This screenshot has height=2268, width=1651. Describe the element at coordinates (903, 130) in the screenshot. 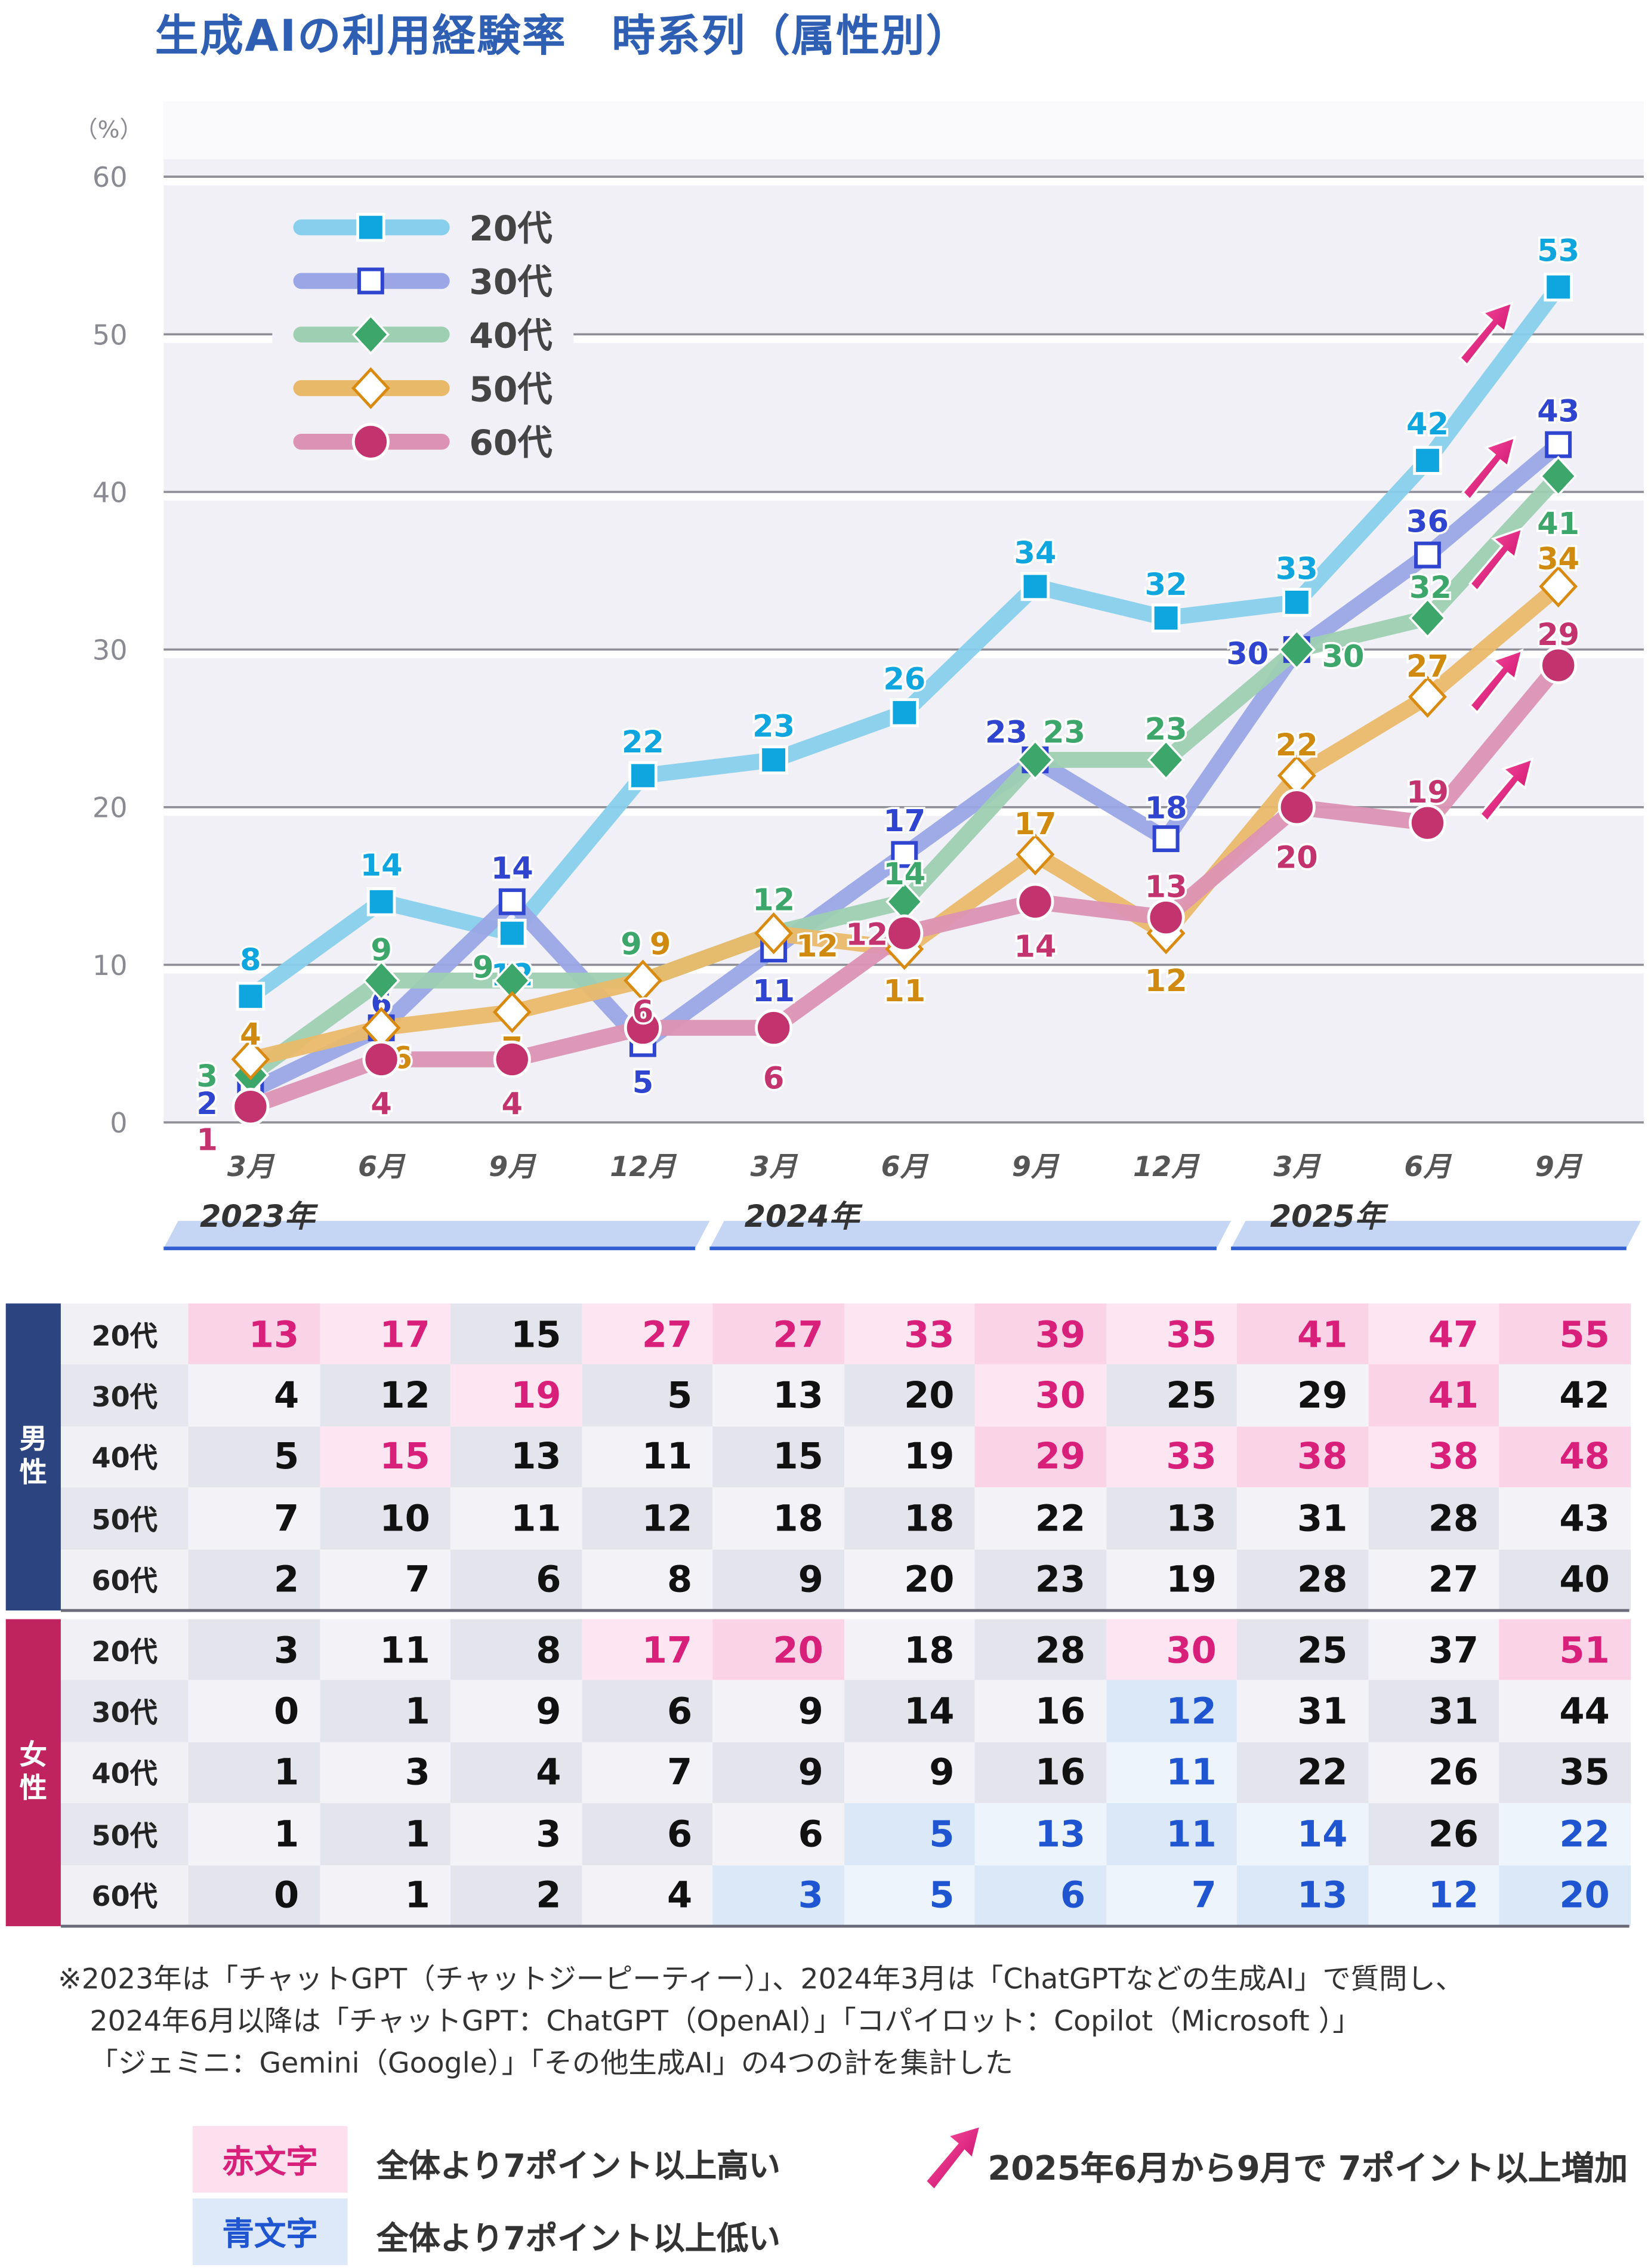

I see `plot-top-fade` at that location.